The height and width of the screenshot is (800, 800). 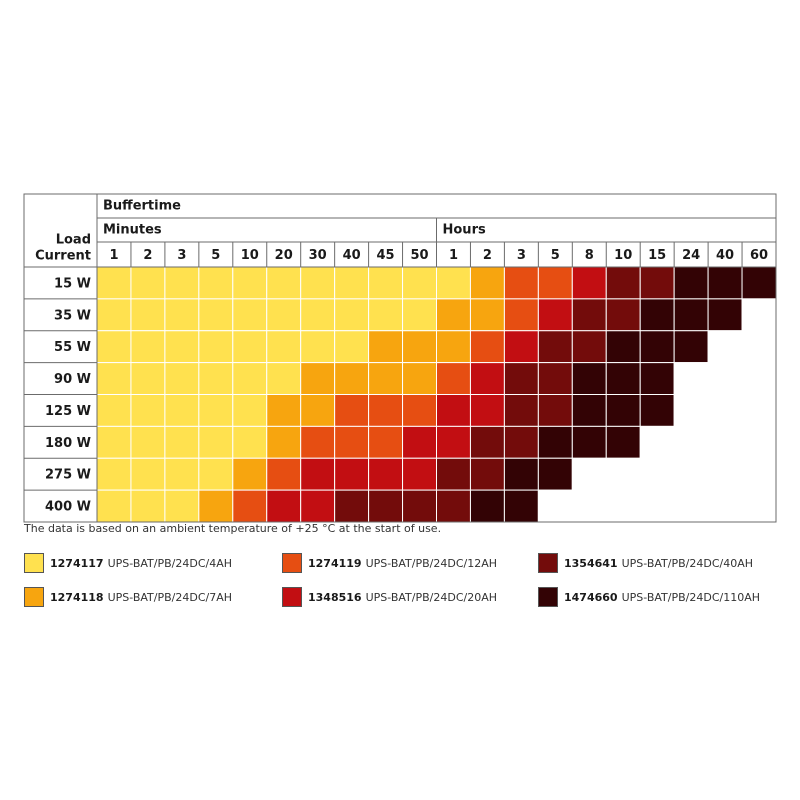 I want to click on header-buffertime: Buffertime, so click(x=142, y=206).